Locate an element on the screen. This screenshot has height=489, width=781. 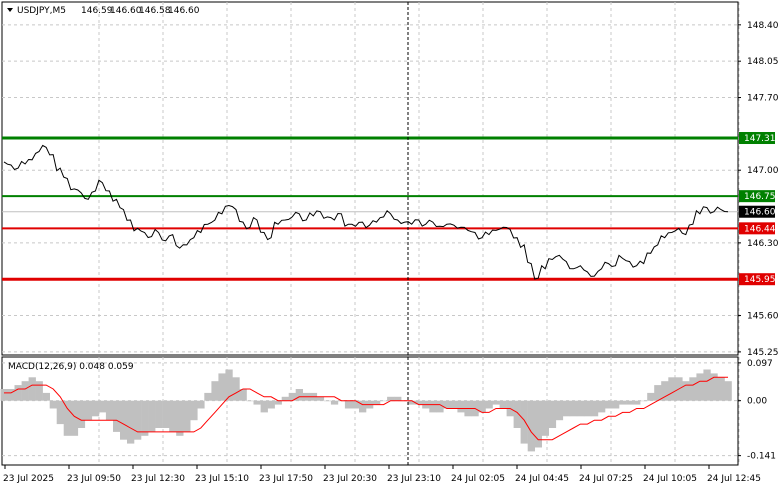
macd-title: MACD(12,26,9) 0.048 0.059 is located at coordinates (71, 367).